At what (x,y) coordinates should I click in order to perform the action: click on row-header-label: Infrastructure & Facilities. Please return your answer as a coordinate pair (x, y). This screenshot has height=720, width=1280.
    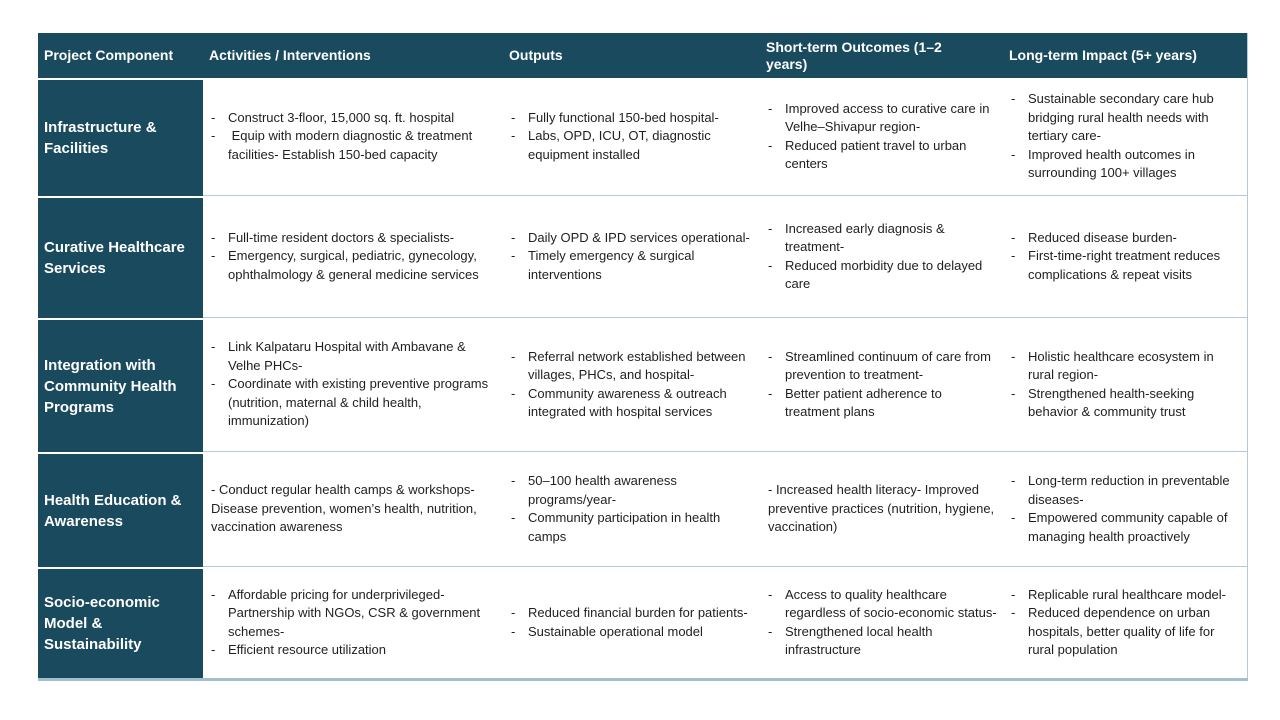
    Looking at the image, I should click on (100, 138).